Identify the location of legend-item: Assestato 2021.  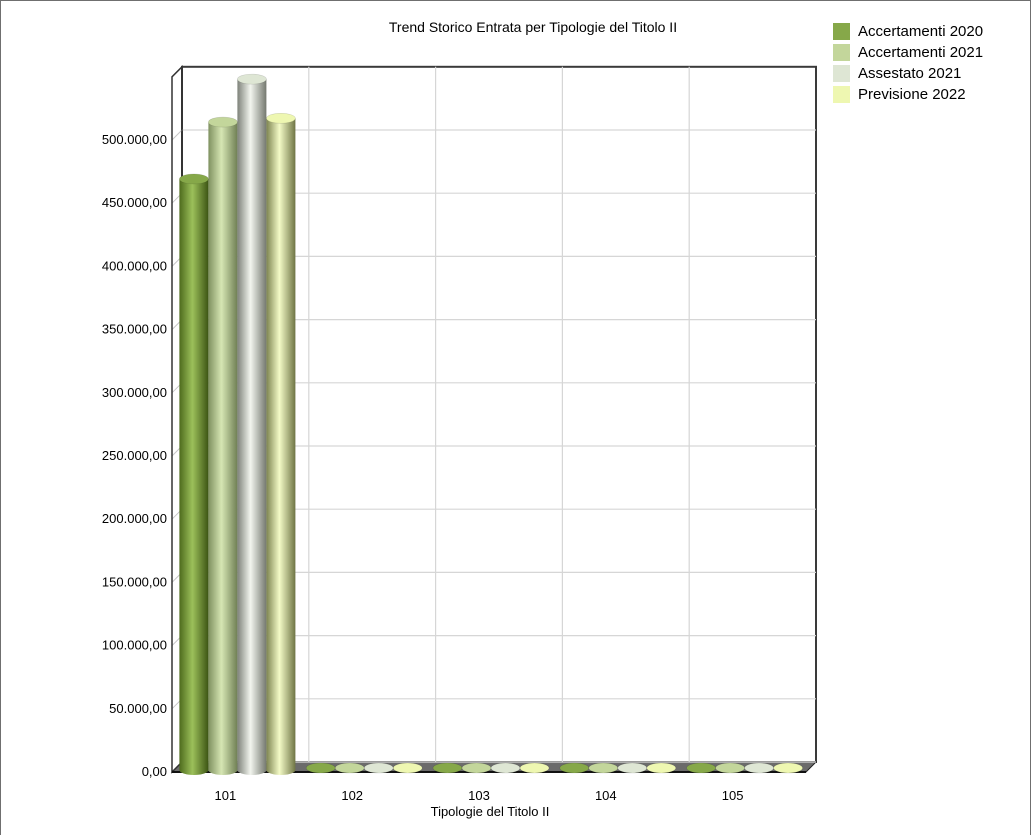
(908, 73).